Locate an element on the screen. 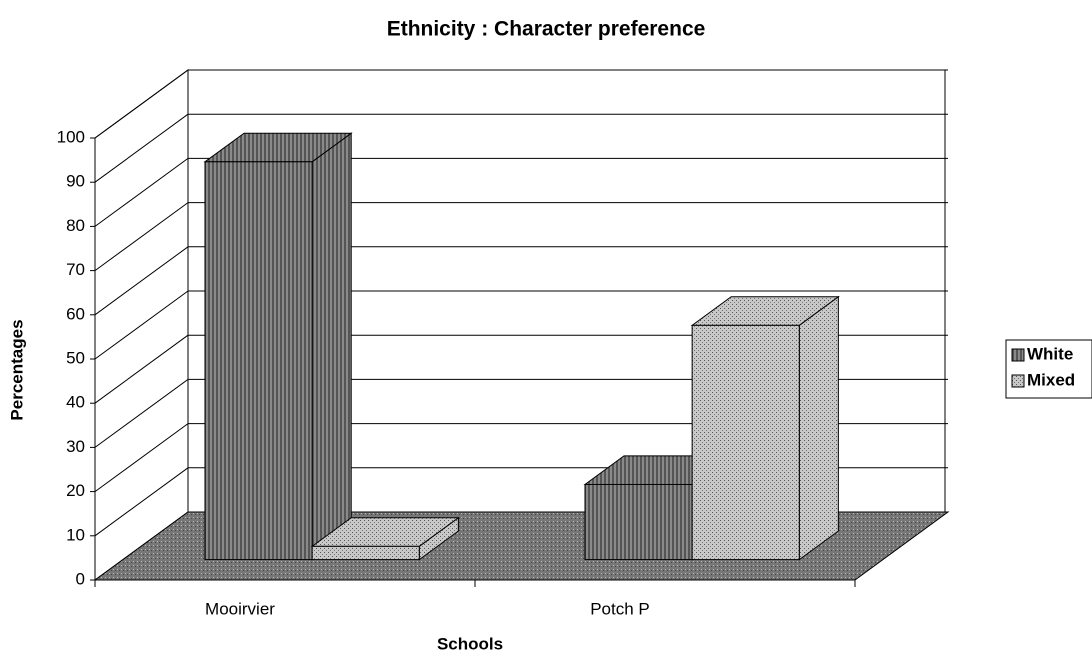  legend-label: Mixed is located at coordinates (1051, 379).